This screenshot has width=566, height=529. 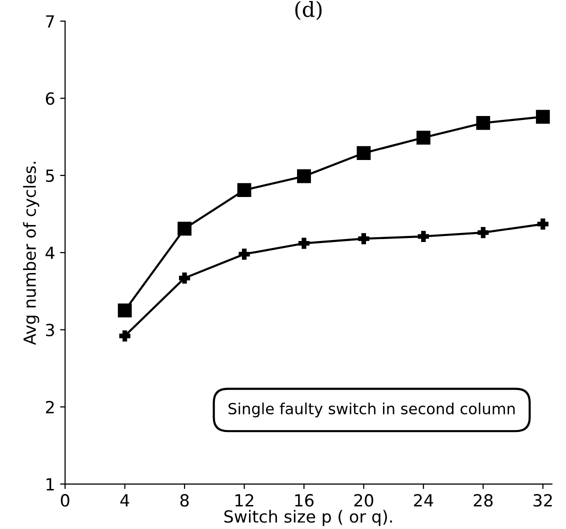 I want to click on x-tick-label: 28, so click(x=483, y=500).